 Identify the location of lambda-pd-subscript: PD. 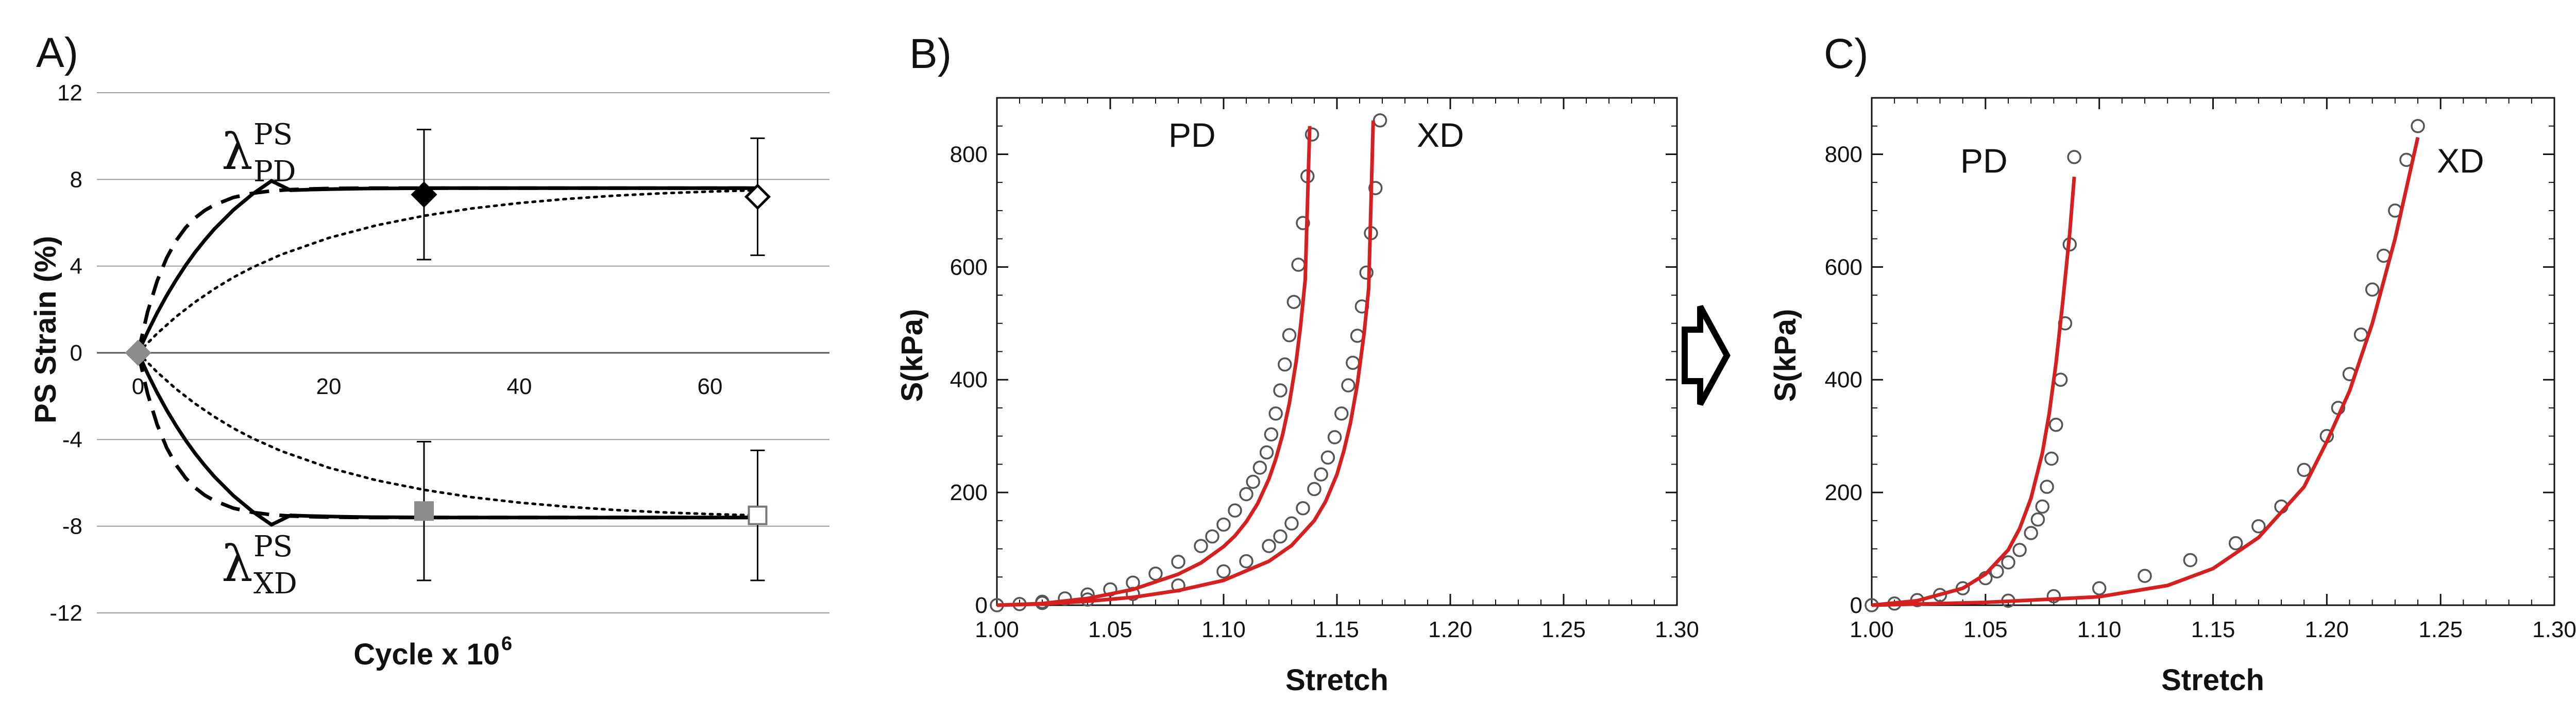
(274, 172).